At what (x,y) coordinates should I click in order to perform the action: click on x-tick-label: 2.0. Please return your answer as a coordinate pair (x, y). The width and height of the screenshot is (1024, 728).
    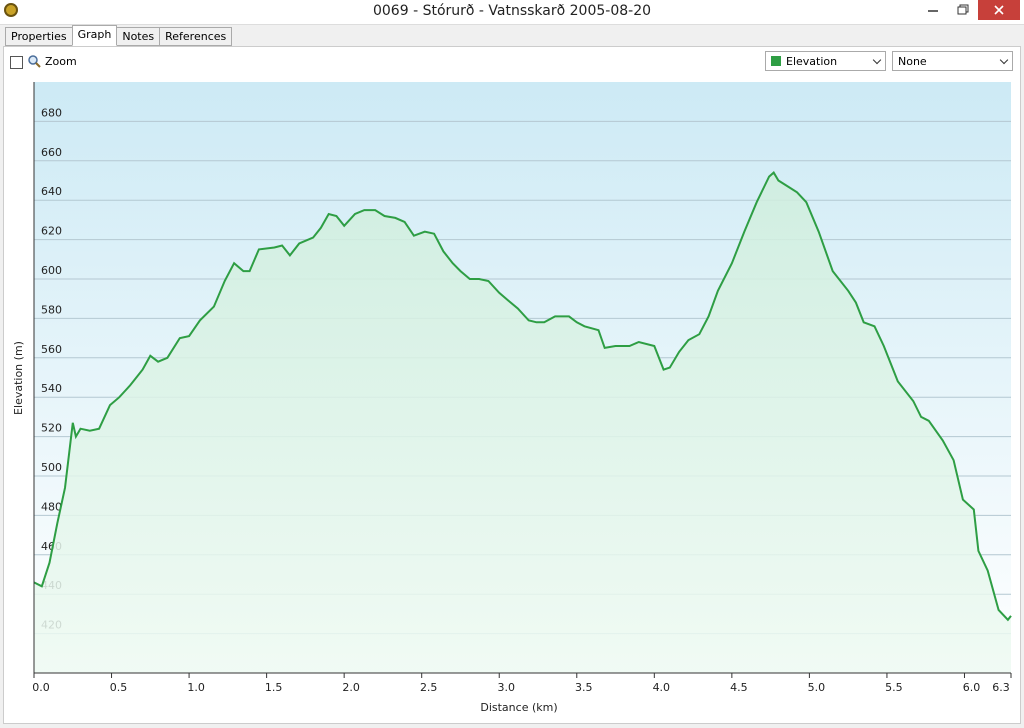
    Looking at the image, I should click on (351, 687).